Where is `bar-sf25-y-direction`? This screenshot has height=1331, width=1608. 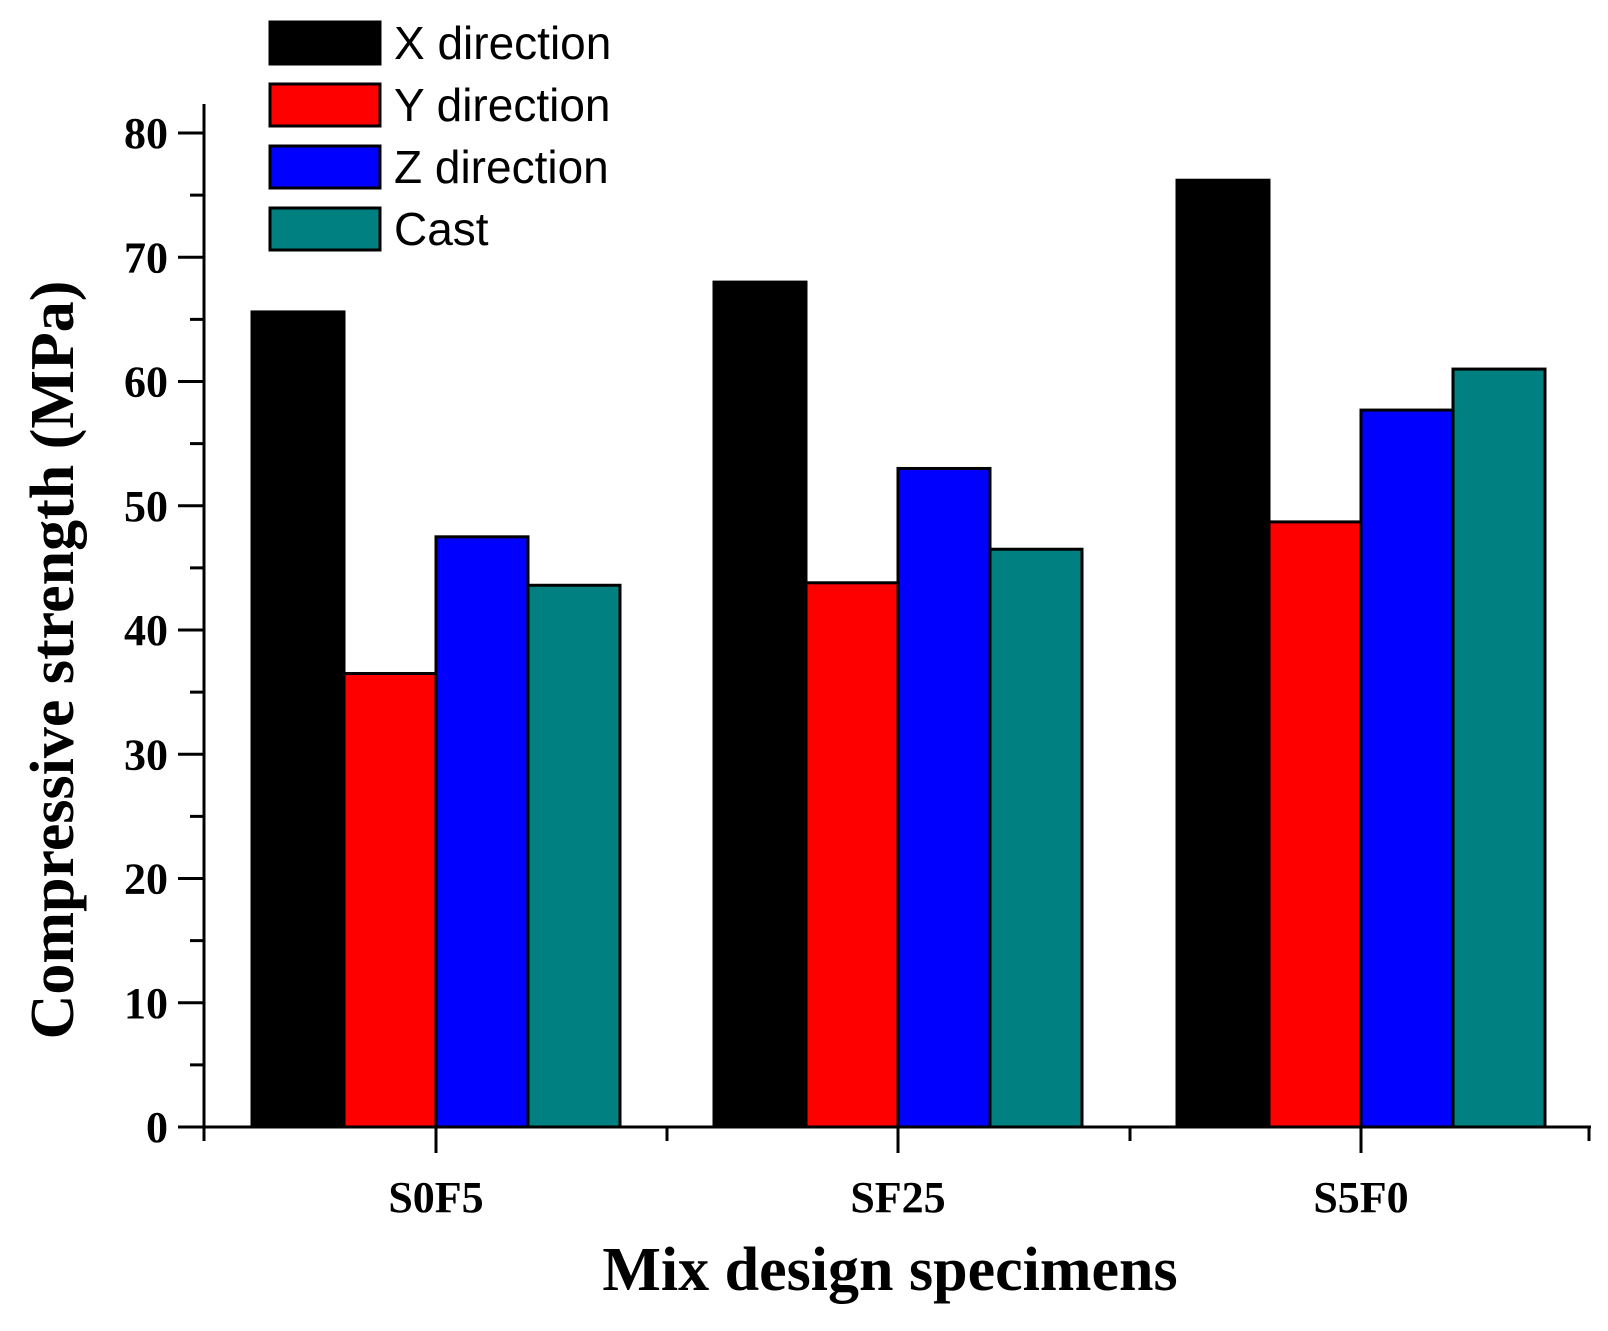 bar-sf25-y-direction is located at coordinates (852, 855).